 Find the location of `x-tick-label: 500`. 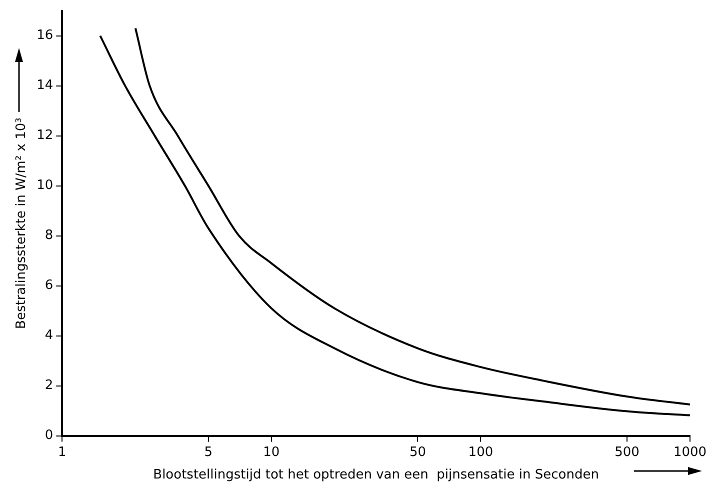

x-tick-label: 500 is located at coordinates (627, 452).